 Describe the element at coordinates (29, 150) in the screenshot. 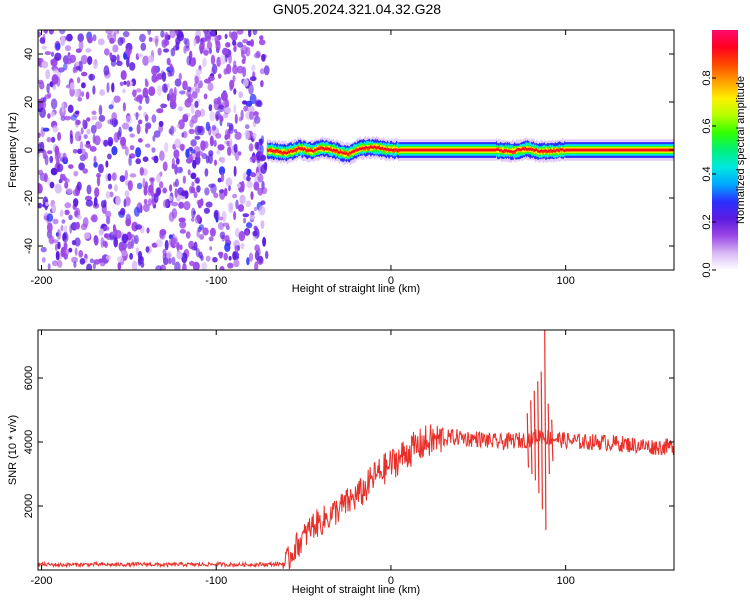

I see `spectrogram-y-tick-label: 0` at that location.